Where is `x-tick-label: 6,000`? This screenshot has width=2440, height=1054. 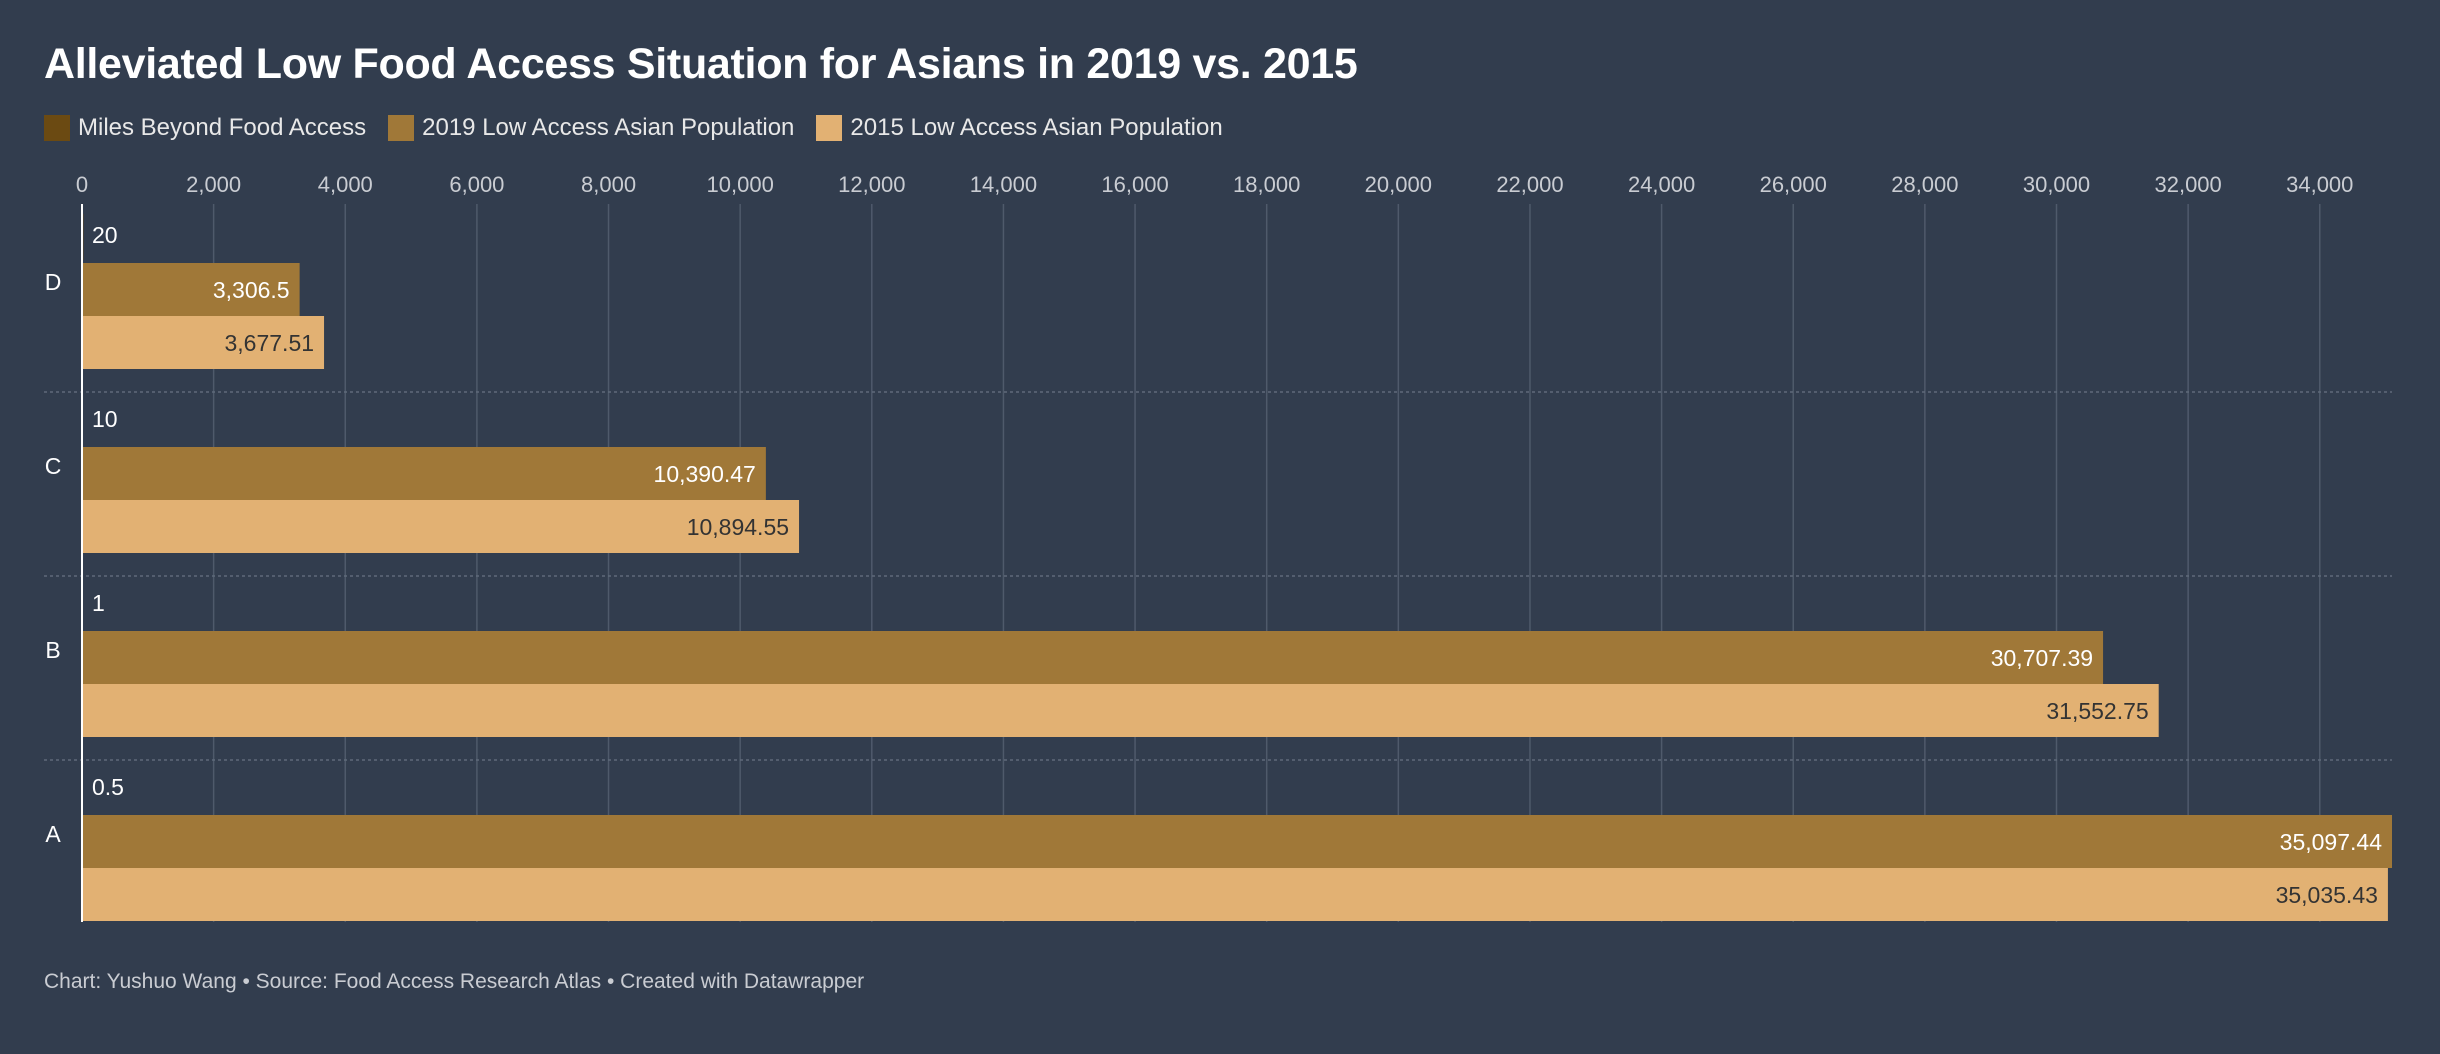
x-tick-label: 6,000 is located at coordinates (476, 184).